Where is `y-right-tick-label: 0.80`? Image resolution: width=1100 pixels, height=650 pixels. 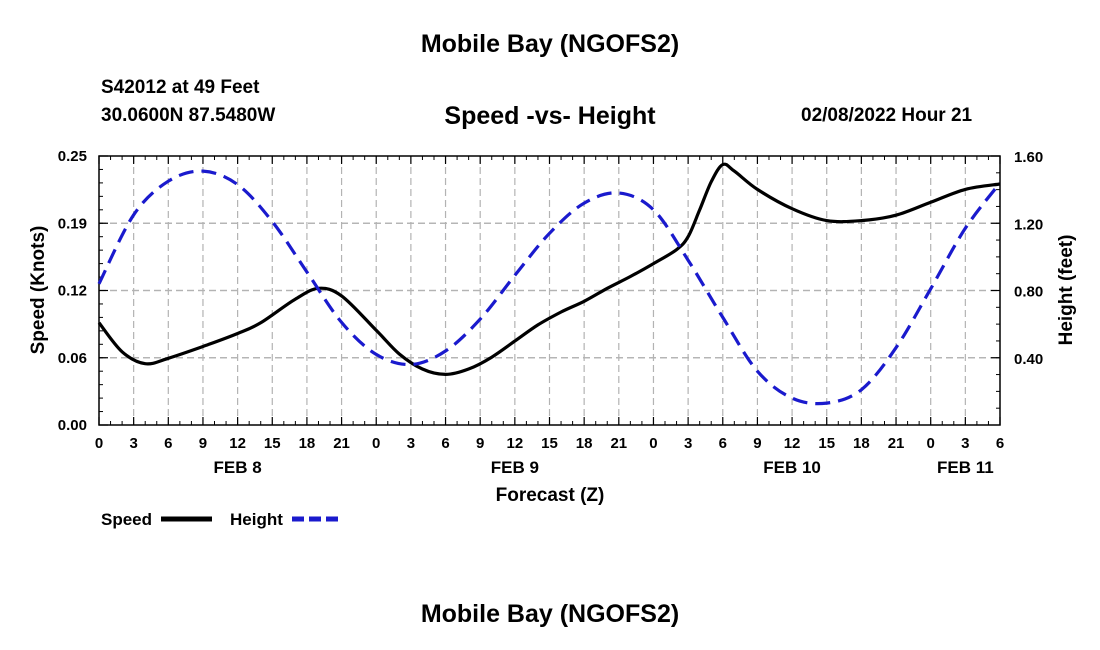
y-right-tick-label: 0.80 is located at coordinates (1028, 292).